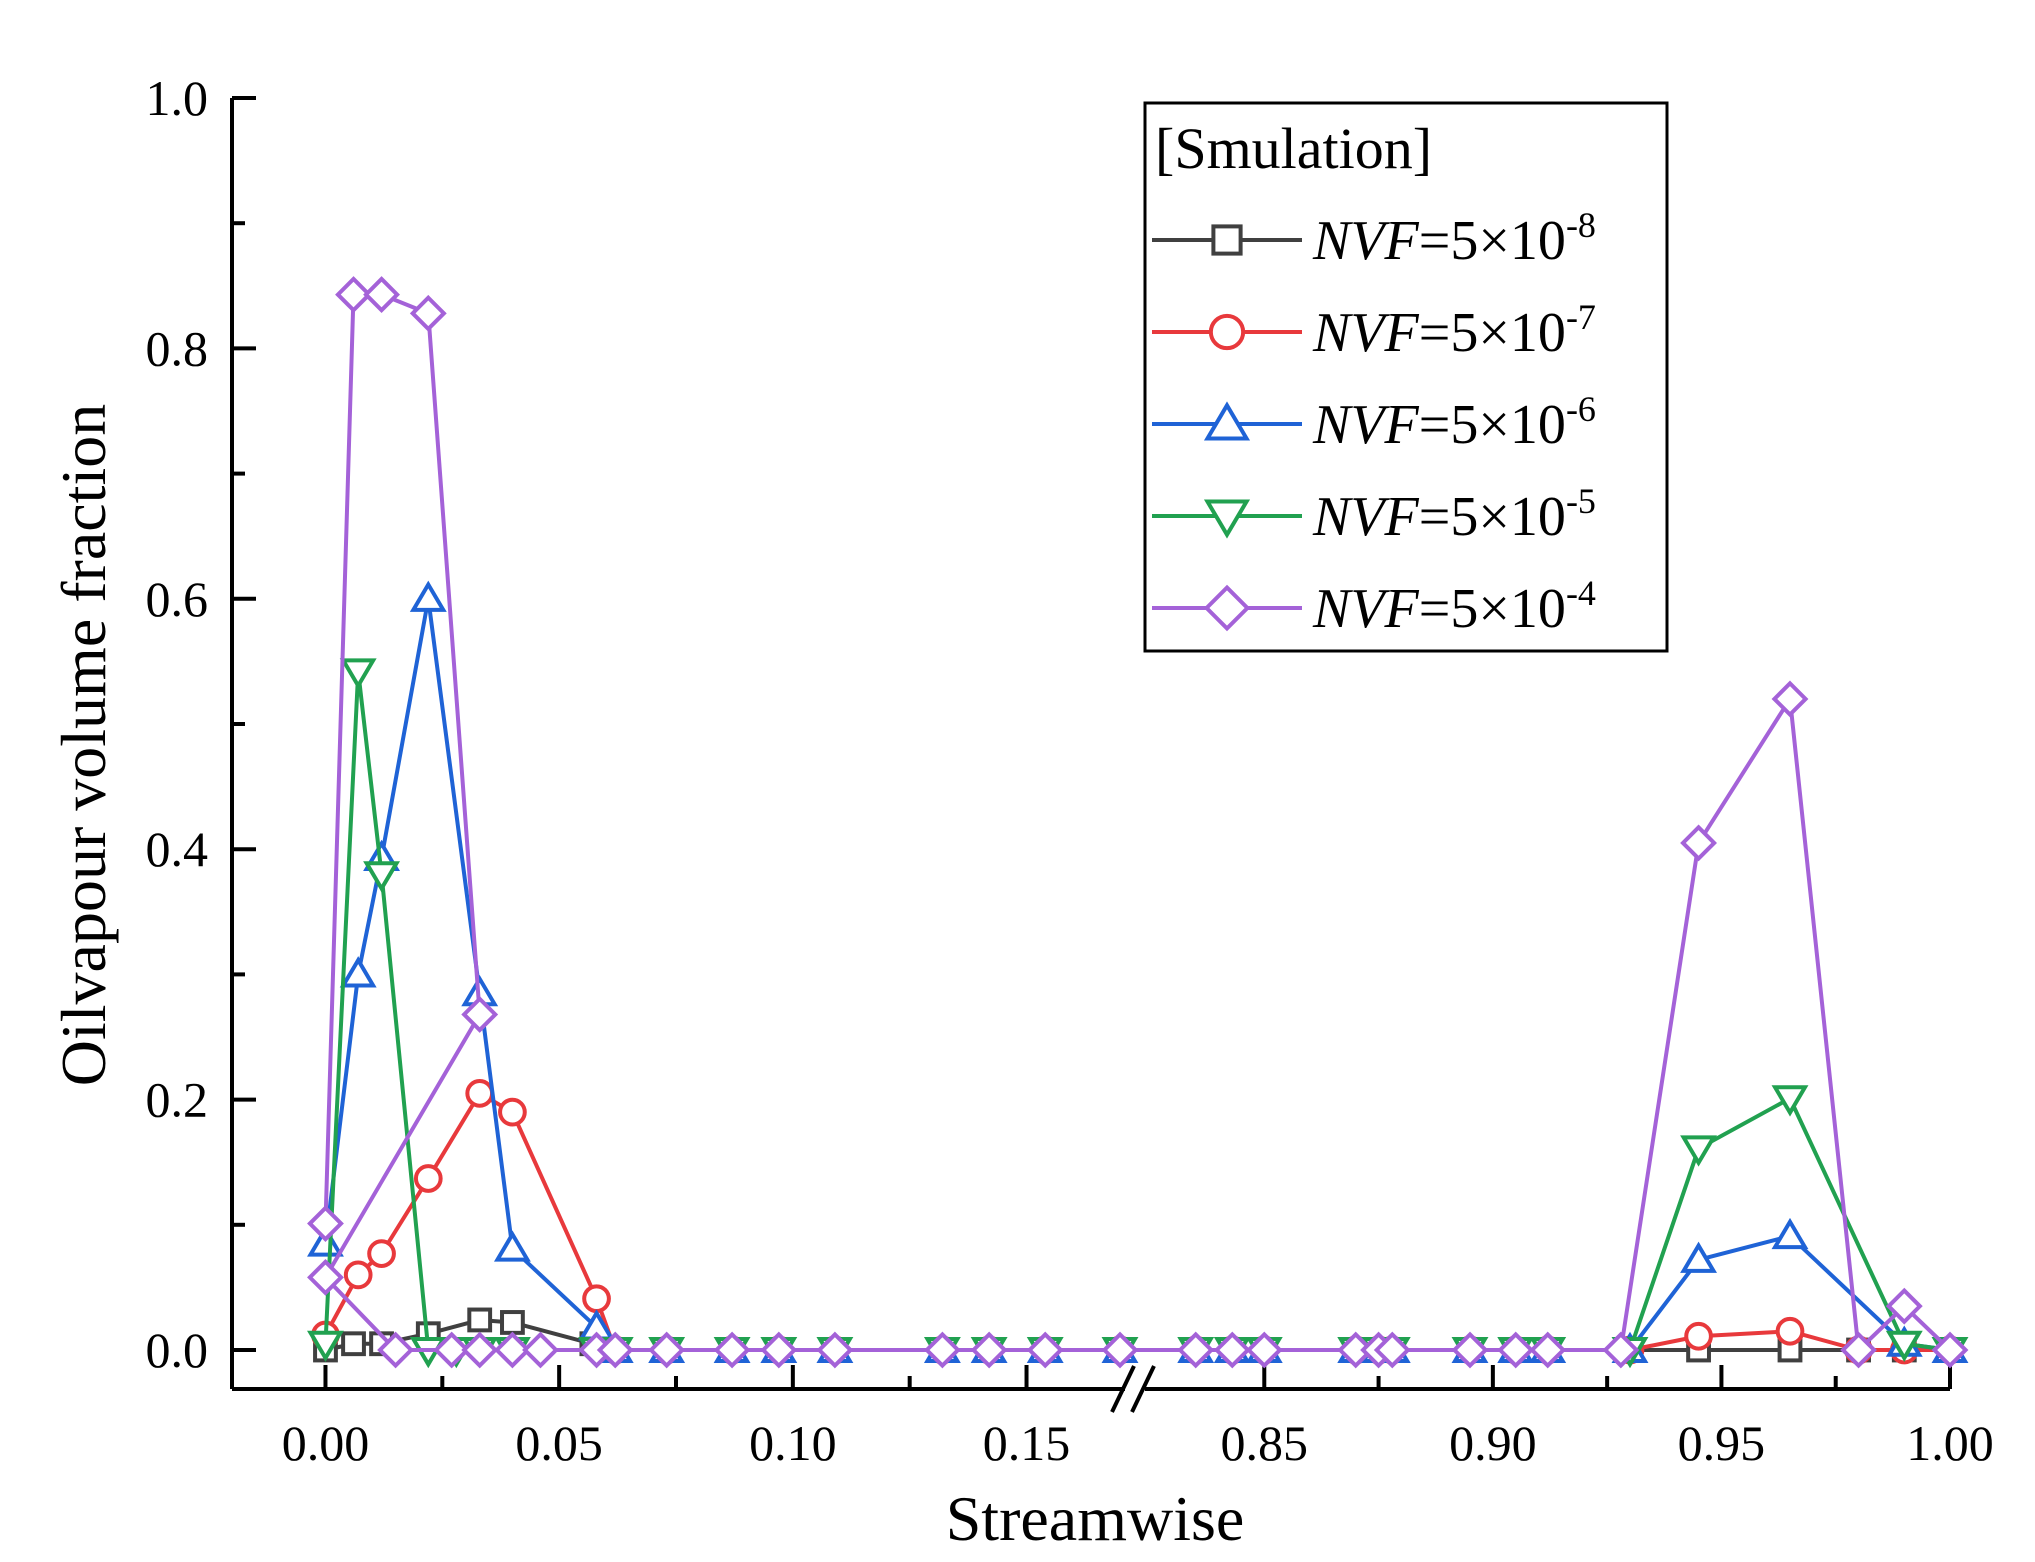 This screenshot has height=1562, width=2035. Describe the element at coordinates (1950, 1443) in the screenshot. I see `x-tick-label: 1.00` at that location.